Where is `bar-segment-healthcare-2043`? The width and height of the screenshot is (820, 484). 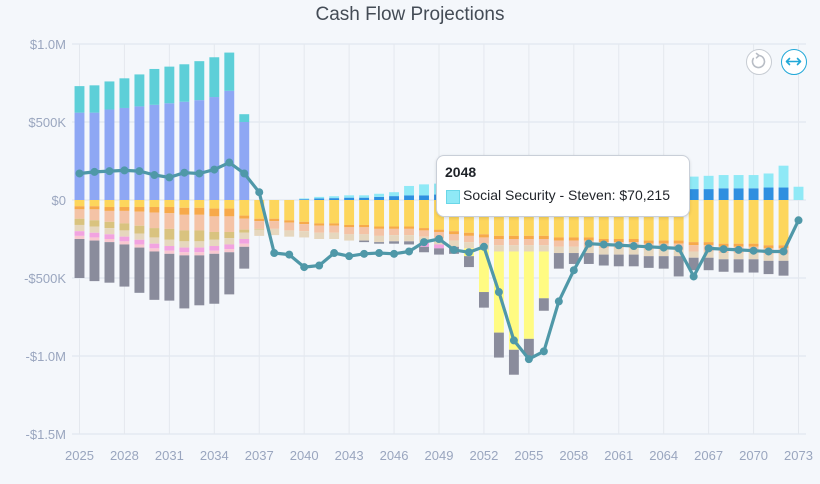 bar-segment-healthcare-2043 is located at coordinates (349, 226).